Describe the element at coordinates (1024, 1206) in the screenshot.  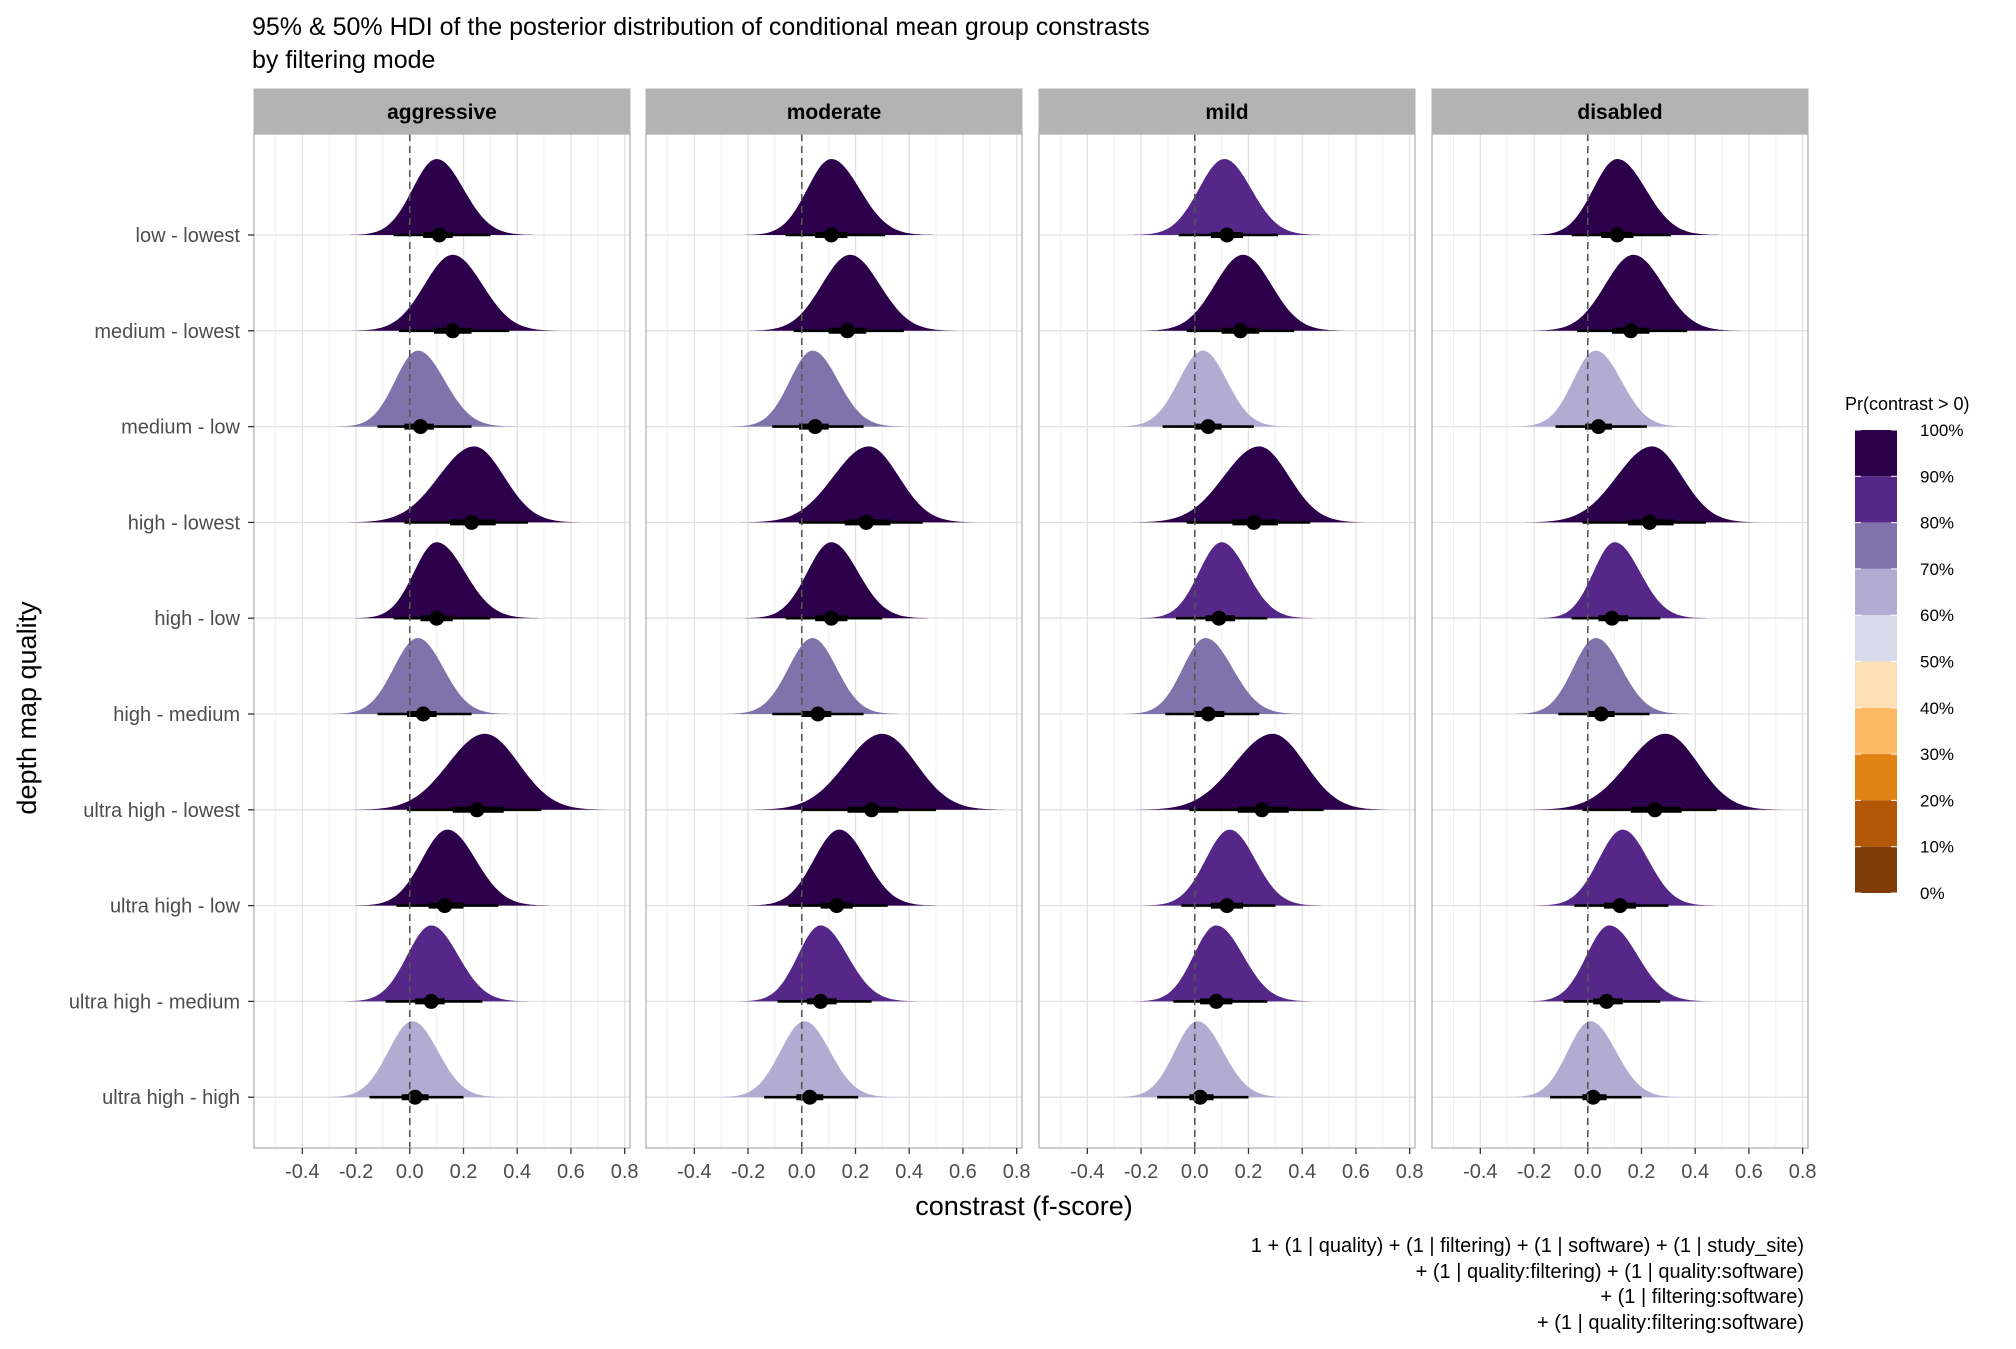
I see `x-axis-label: constrast (f-score)` at that location.